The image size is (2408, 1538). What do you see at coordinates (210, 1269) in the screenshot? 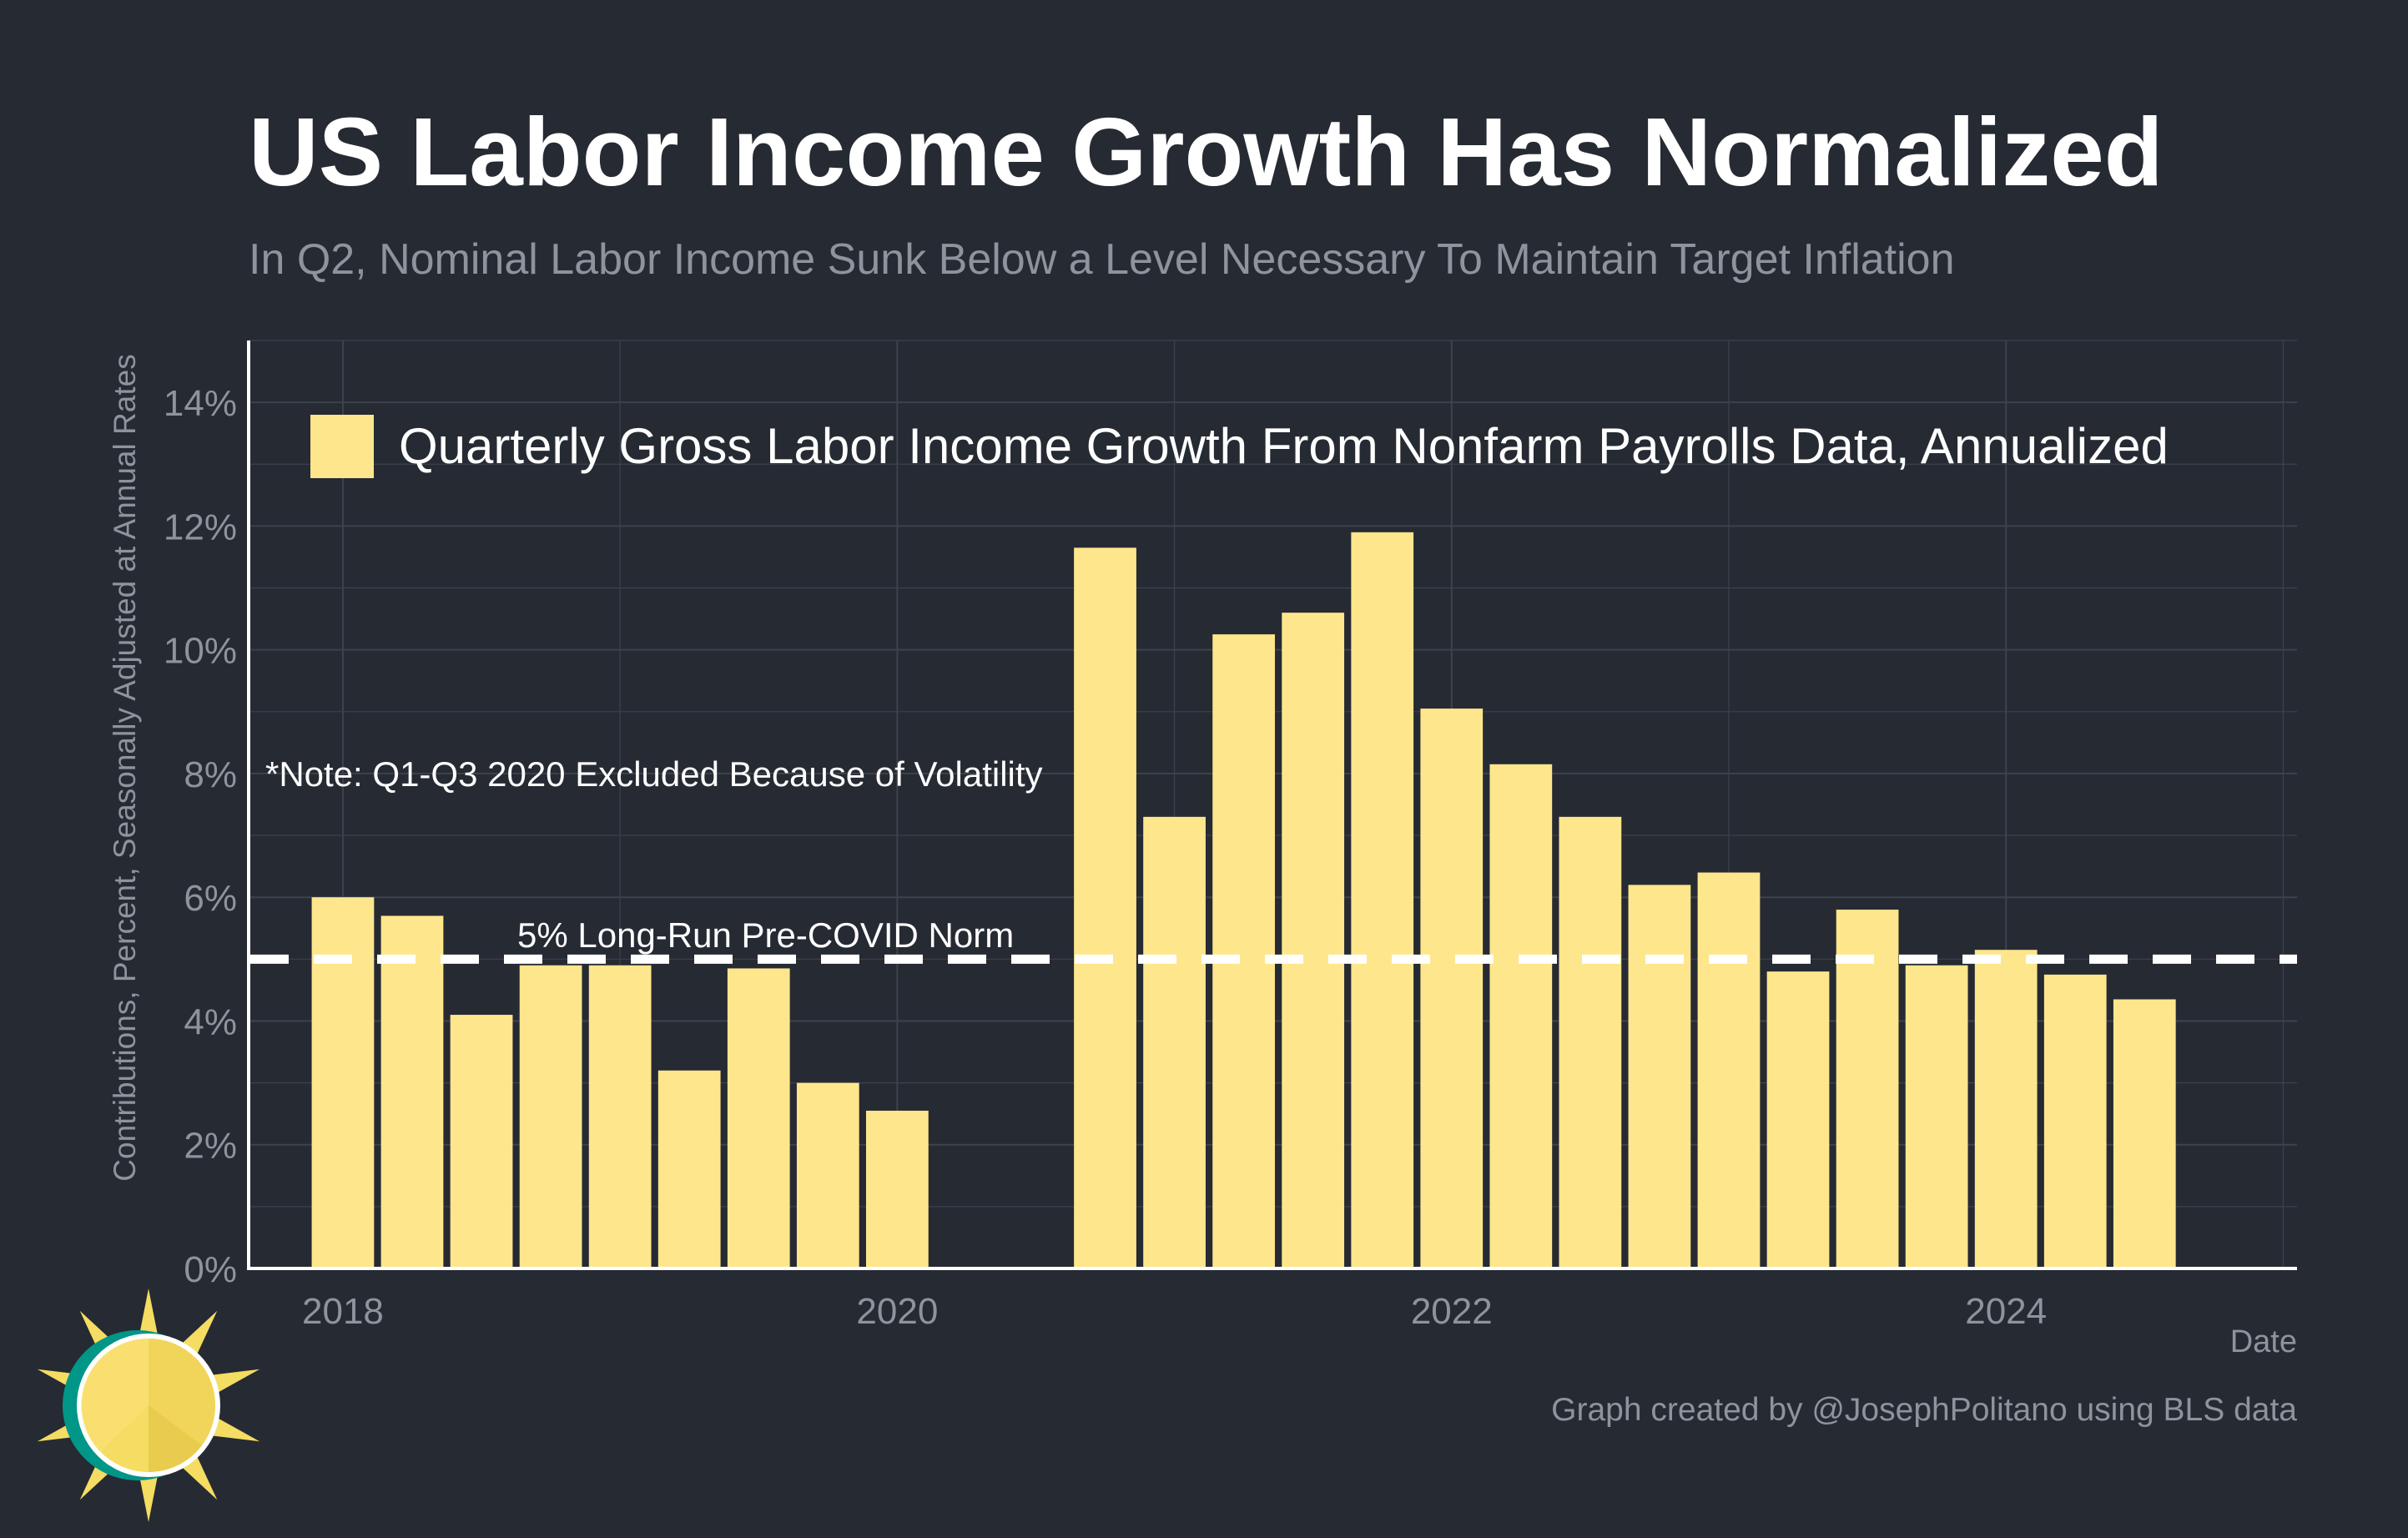
I see `y-tick-label: 0%` at bounding box center [210, 1269].